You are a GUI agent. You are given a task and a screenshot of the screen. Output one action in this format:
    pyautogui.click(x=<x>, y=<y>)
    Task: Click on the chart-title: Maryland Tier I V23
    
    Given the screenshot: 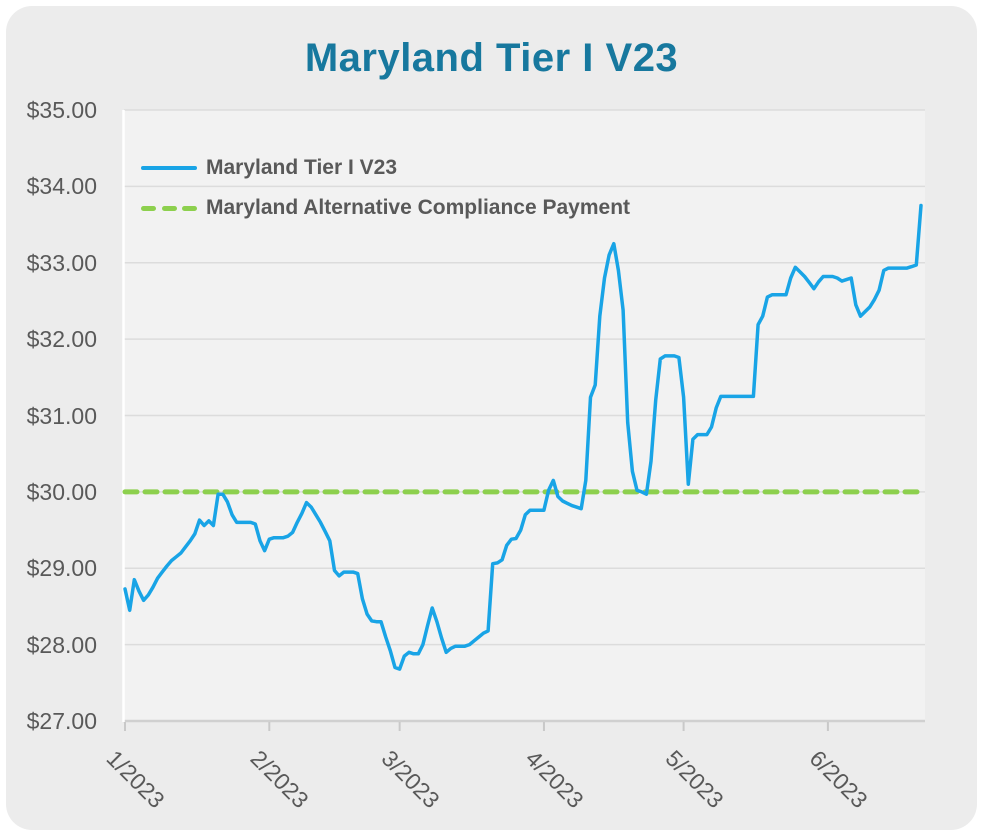 What is the action you would take?
    pyautogui.click(x=491, y=58)
    